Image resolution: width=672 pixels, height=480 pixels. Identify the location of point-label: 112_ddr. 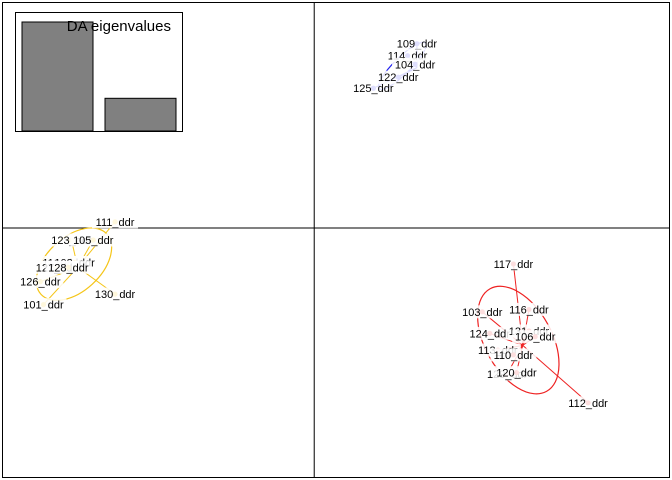
(588, 404).